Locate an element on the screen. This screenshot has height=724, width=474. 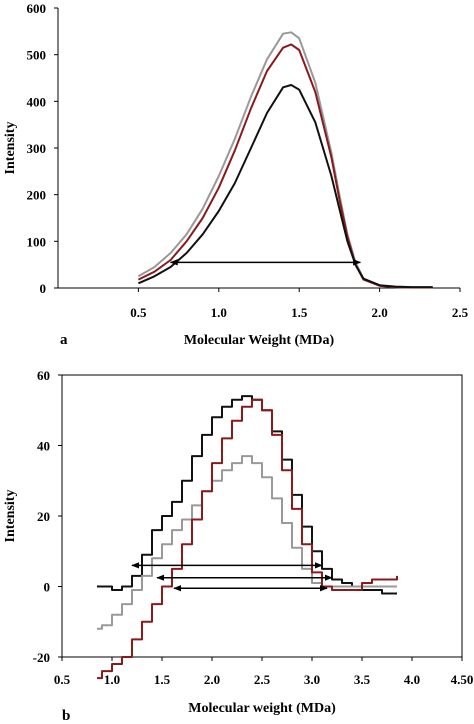
x-tick-label: 4.0 is located at coordinates (412, 679).